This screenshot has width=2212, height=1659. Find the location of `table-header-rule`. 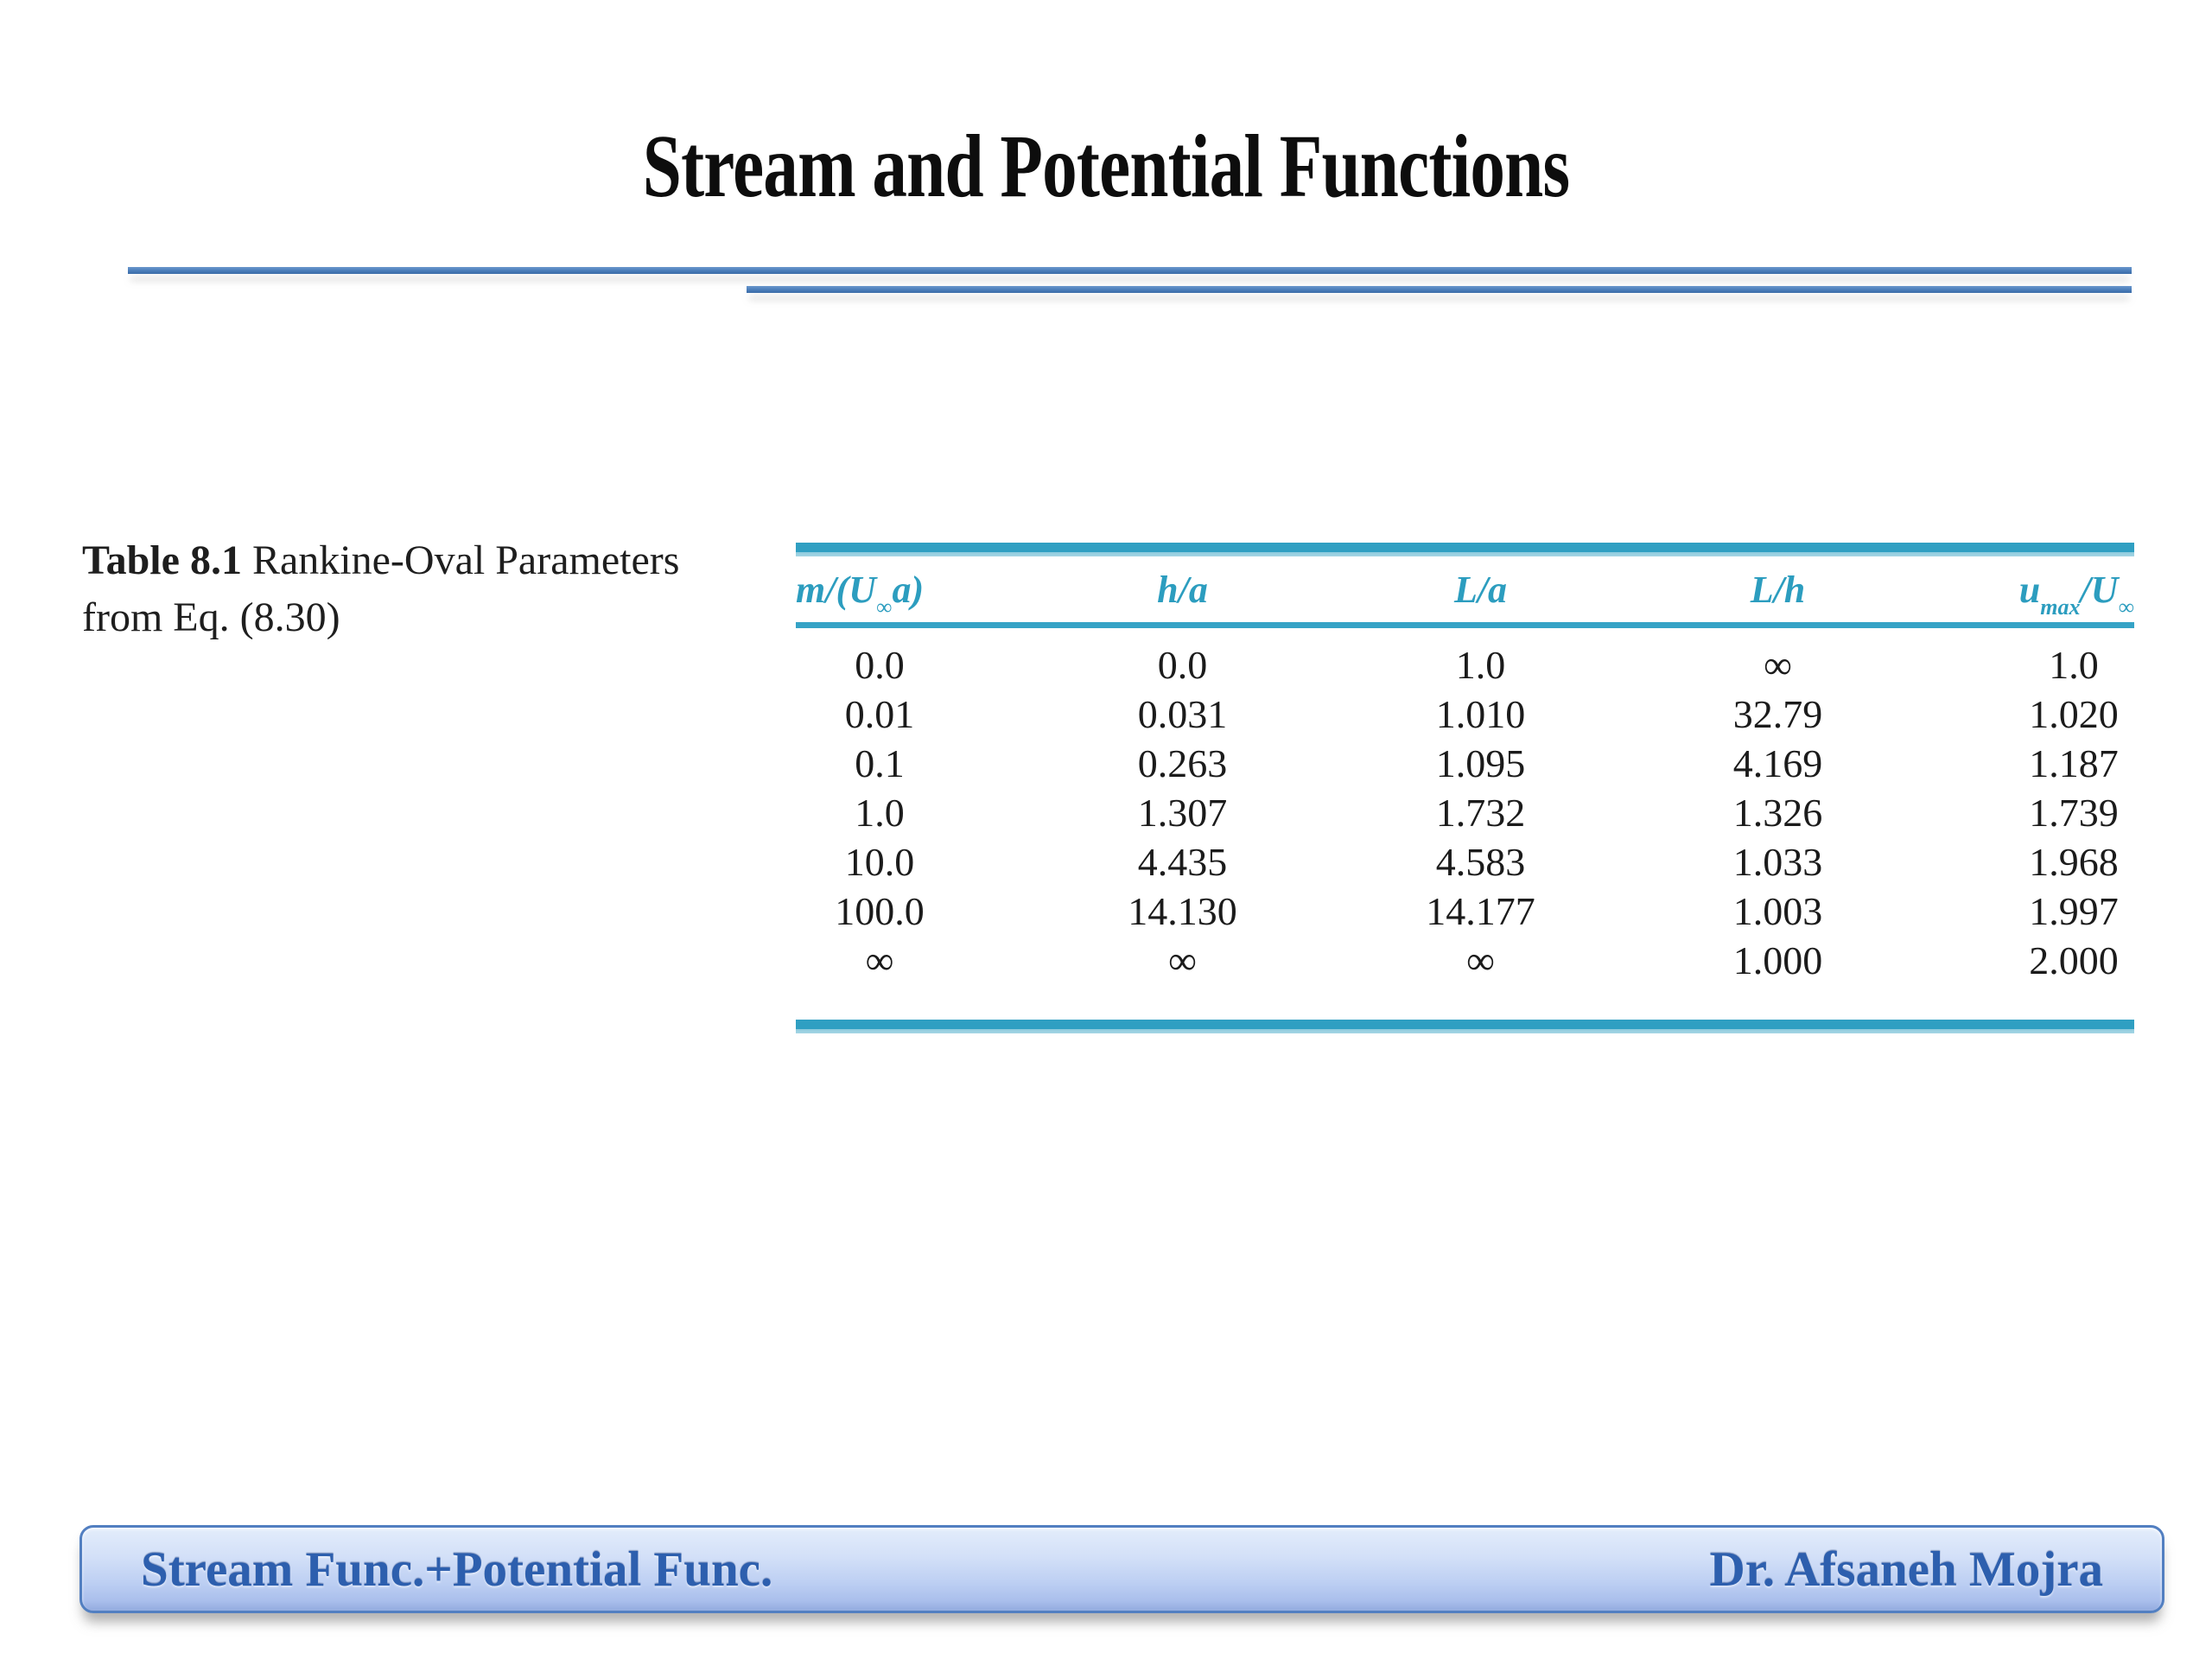

table-header-rule is located at coordinates (1465, 625).